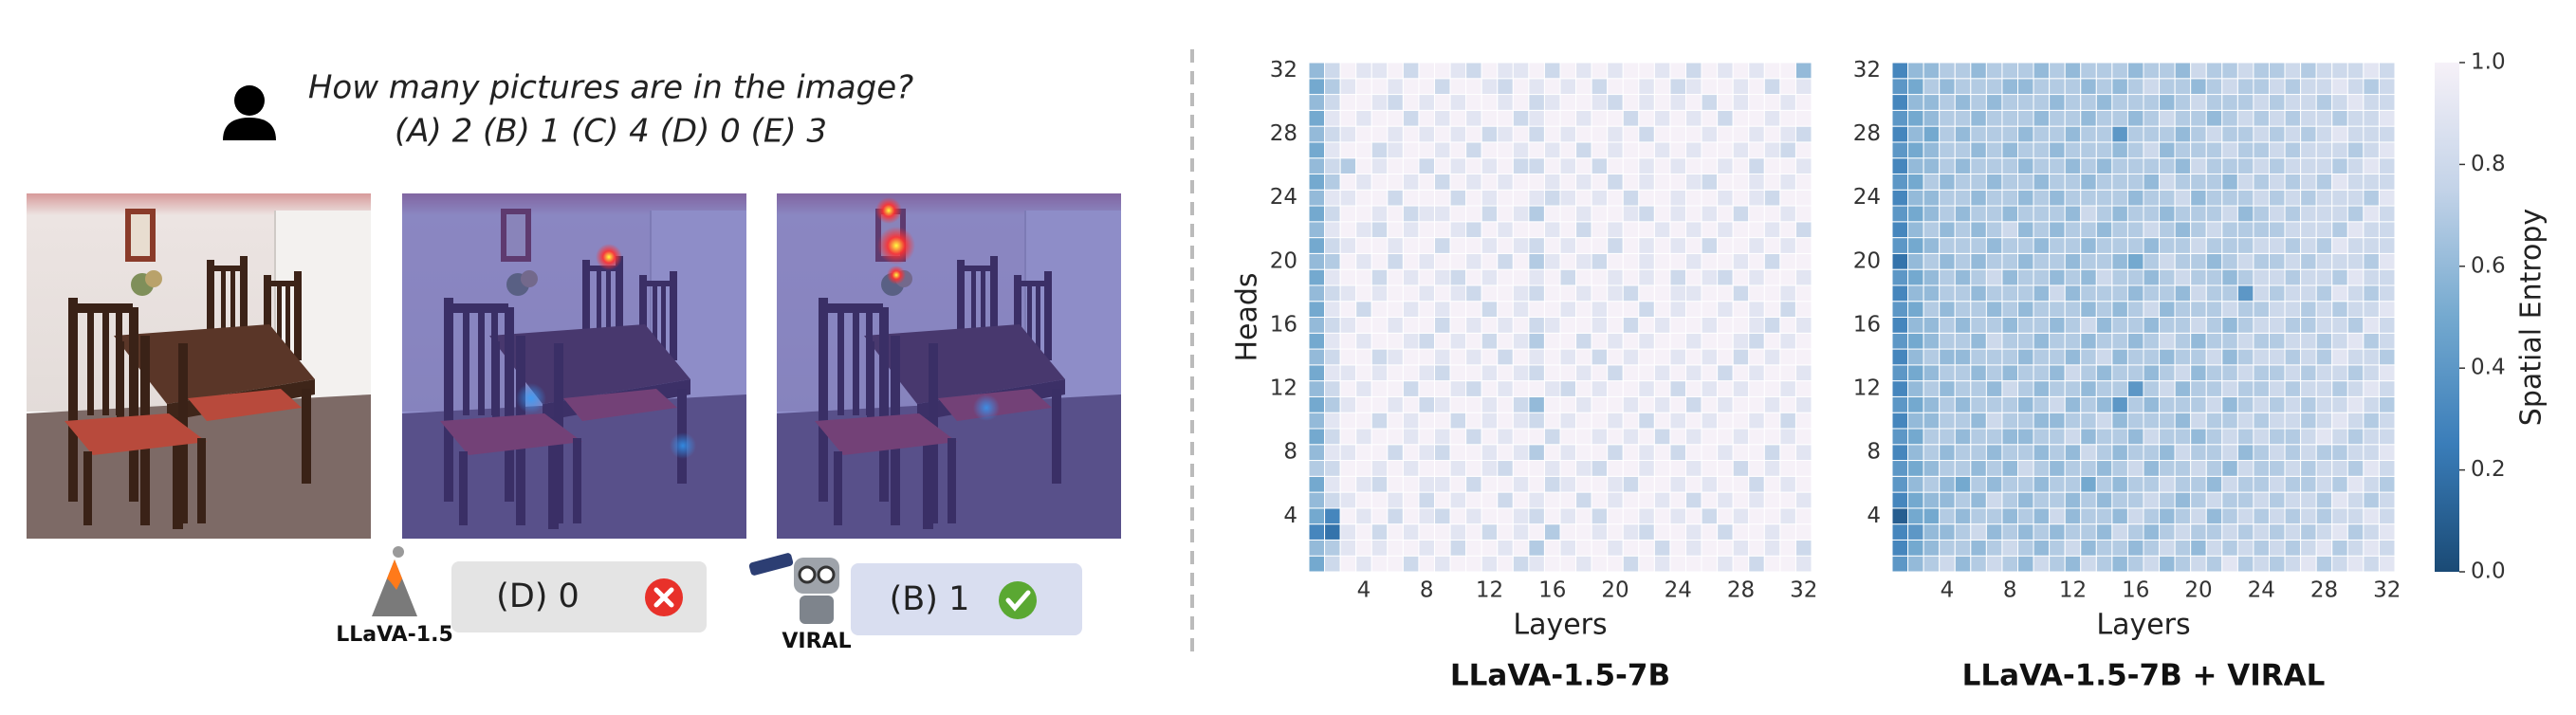 This screenshot has width=2576, height=715. What do you see at coordinates (896, 246) in the screenshot?
I see `attention-hotspot` at bounding box center [896, 246].